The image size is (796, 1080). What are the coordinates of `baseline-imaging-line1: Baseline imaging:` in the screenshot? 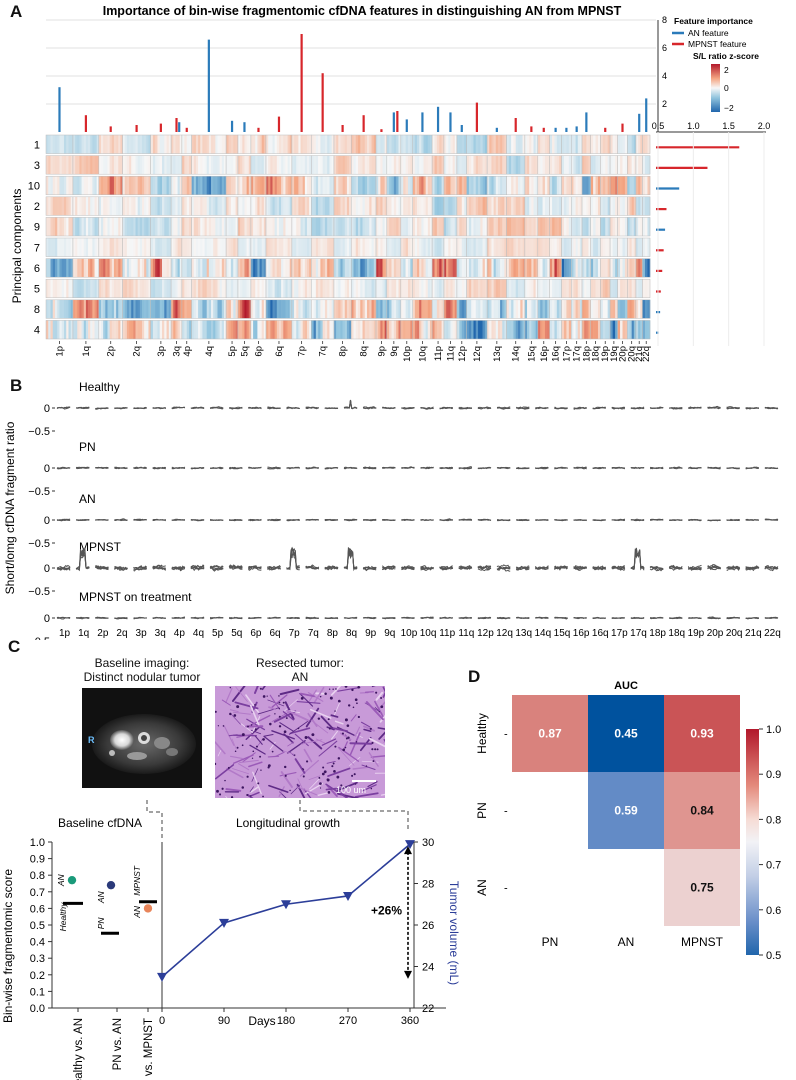 It's located at (142, 663).